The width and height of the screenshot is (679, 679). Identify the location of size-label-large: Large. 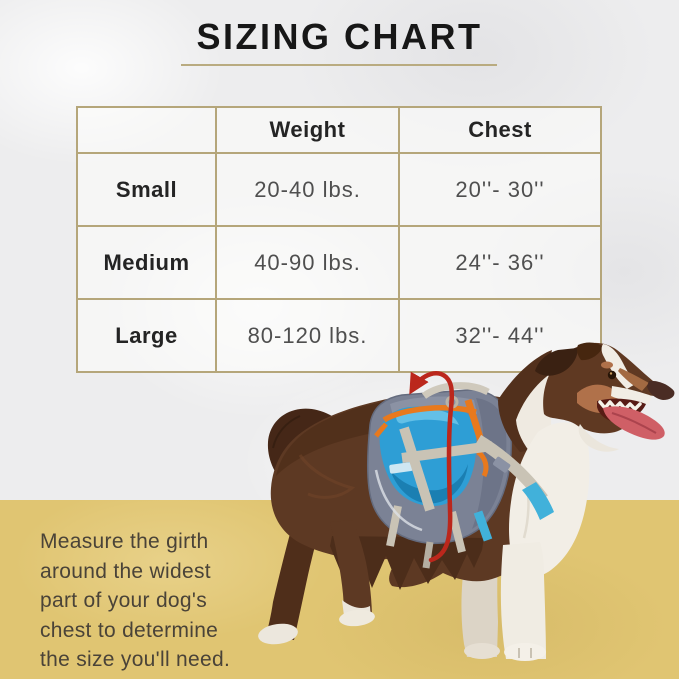
(146, 335).